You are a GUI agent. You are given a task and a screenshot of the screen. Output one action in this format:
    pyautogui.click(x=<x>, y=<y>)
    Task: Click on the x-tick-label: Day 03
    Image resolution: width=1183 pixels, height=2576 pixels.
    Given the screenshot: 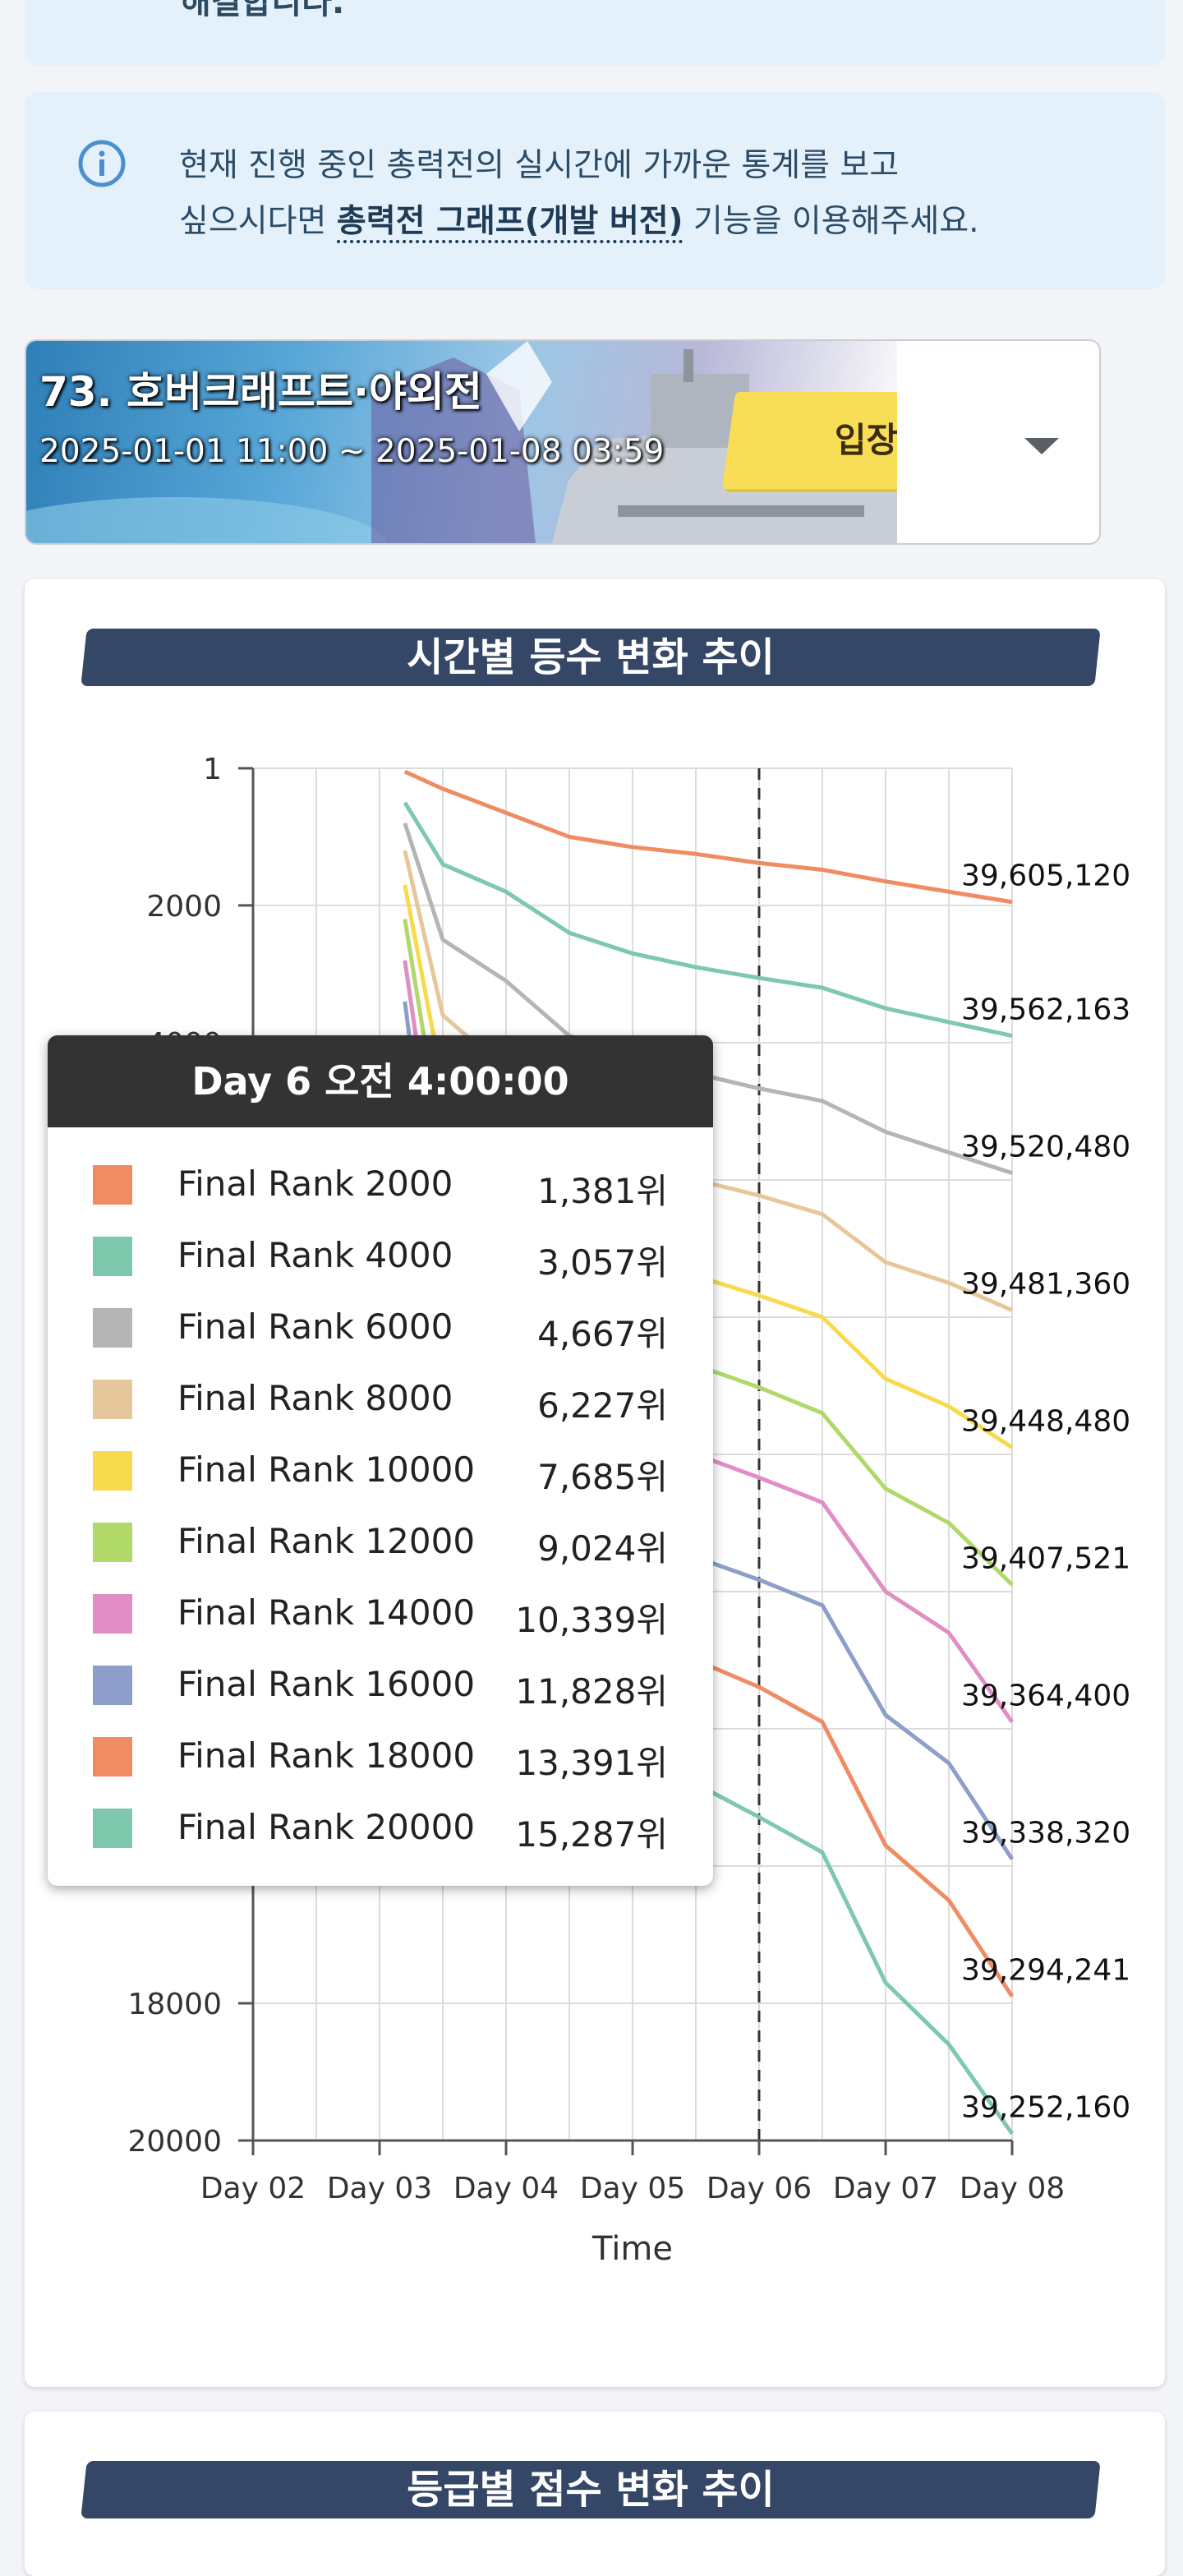 What is the action you would take?
    pyautogui.click(x=379, y=2188)
    